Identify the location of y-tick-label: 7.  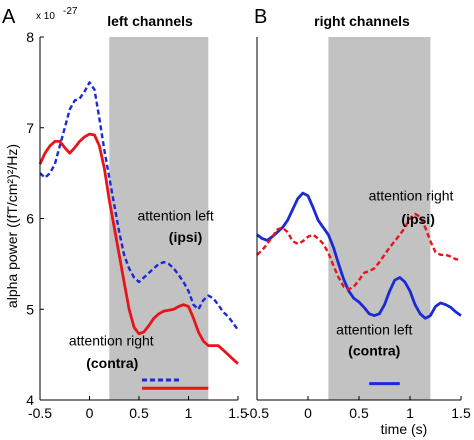
(30, 128).